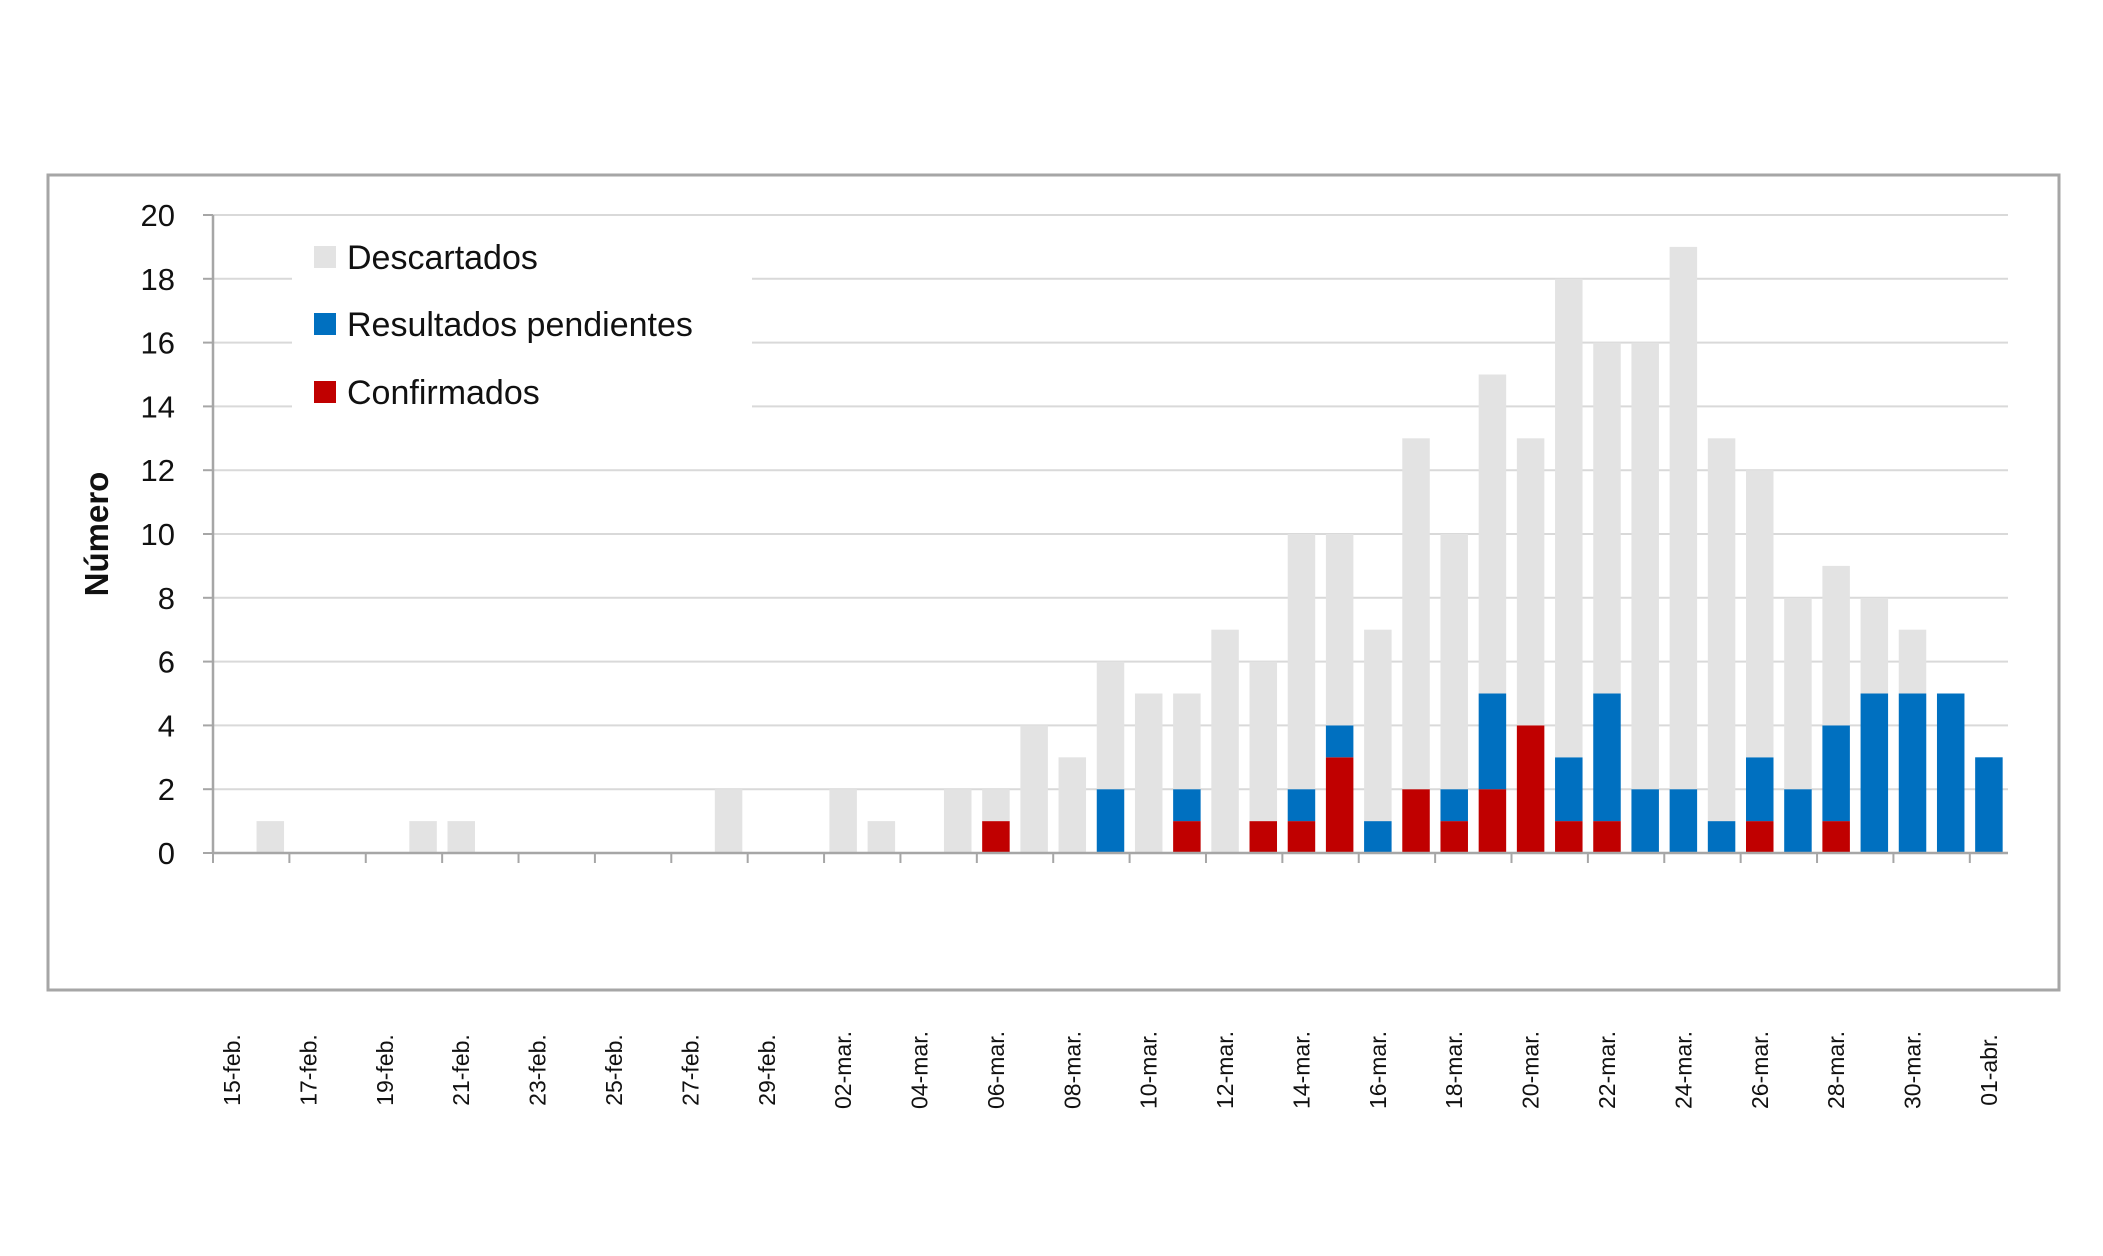 The width and height of the screenshot is (2103, 1256). I want to click on y-tick-label: 18, so click(158, 279).